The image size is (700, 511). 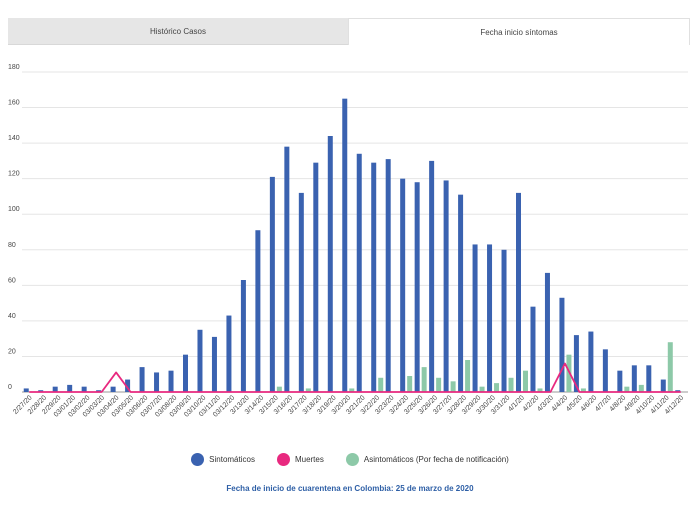 What do you see at coordinates (14, 209) in the screenshot?
I see `y-tick-label: 100` at bounding box center [14, 209].